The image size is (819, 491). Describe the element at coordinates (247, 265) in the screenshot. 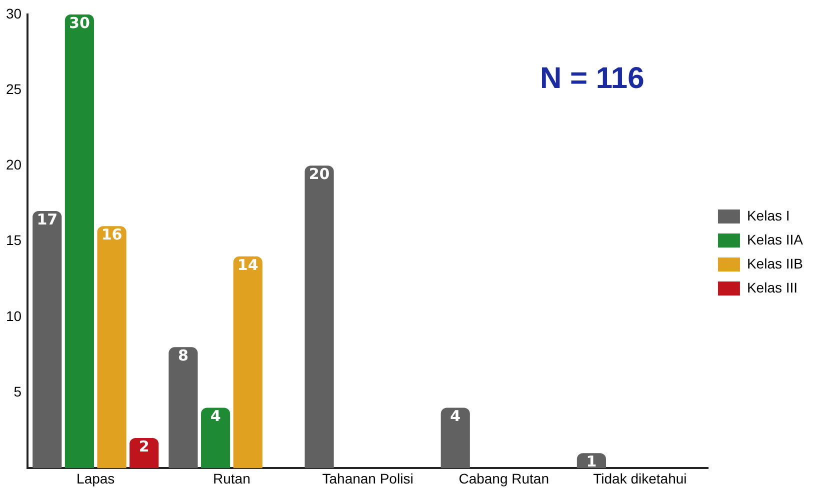

I see `data-label: 14` at that location.